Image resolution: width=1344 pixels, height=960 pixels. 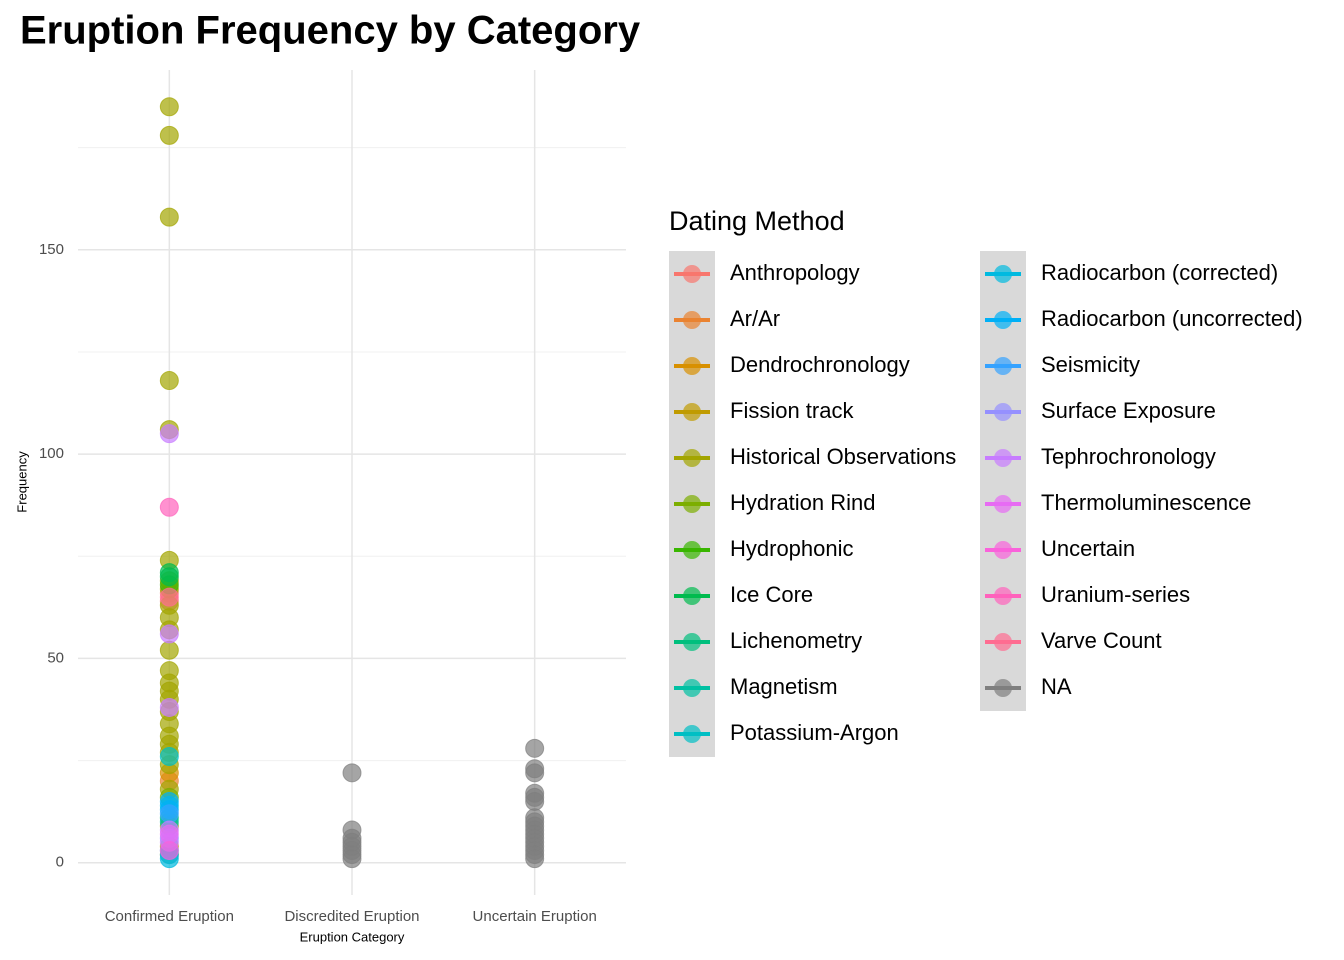 I want to click on x-tick-label: Uncertain Eruption, so click(x=535, y=916).